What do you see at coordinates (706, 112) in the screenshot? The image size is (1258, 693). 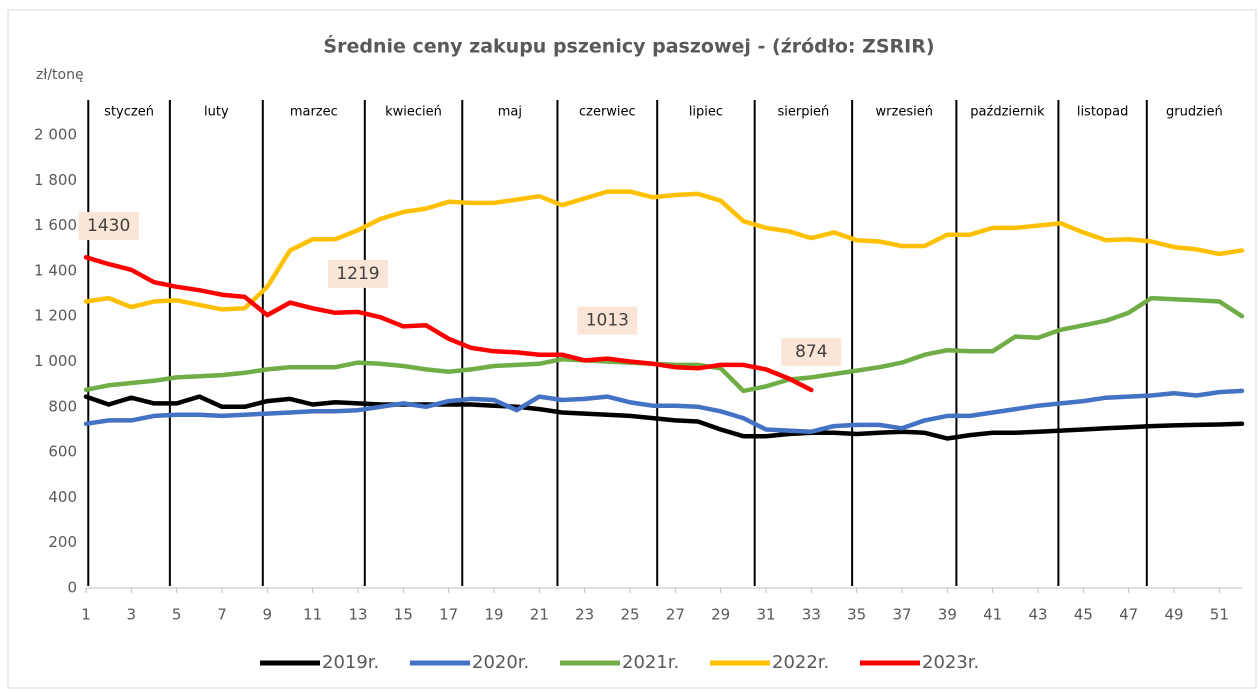 I see `month-label: lipiec` at bounding box center [706, 112].